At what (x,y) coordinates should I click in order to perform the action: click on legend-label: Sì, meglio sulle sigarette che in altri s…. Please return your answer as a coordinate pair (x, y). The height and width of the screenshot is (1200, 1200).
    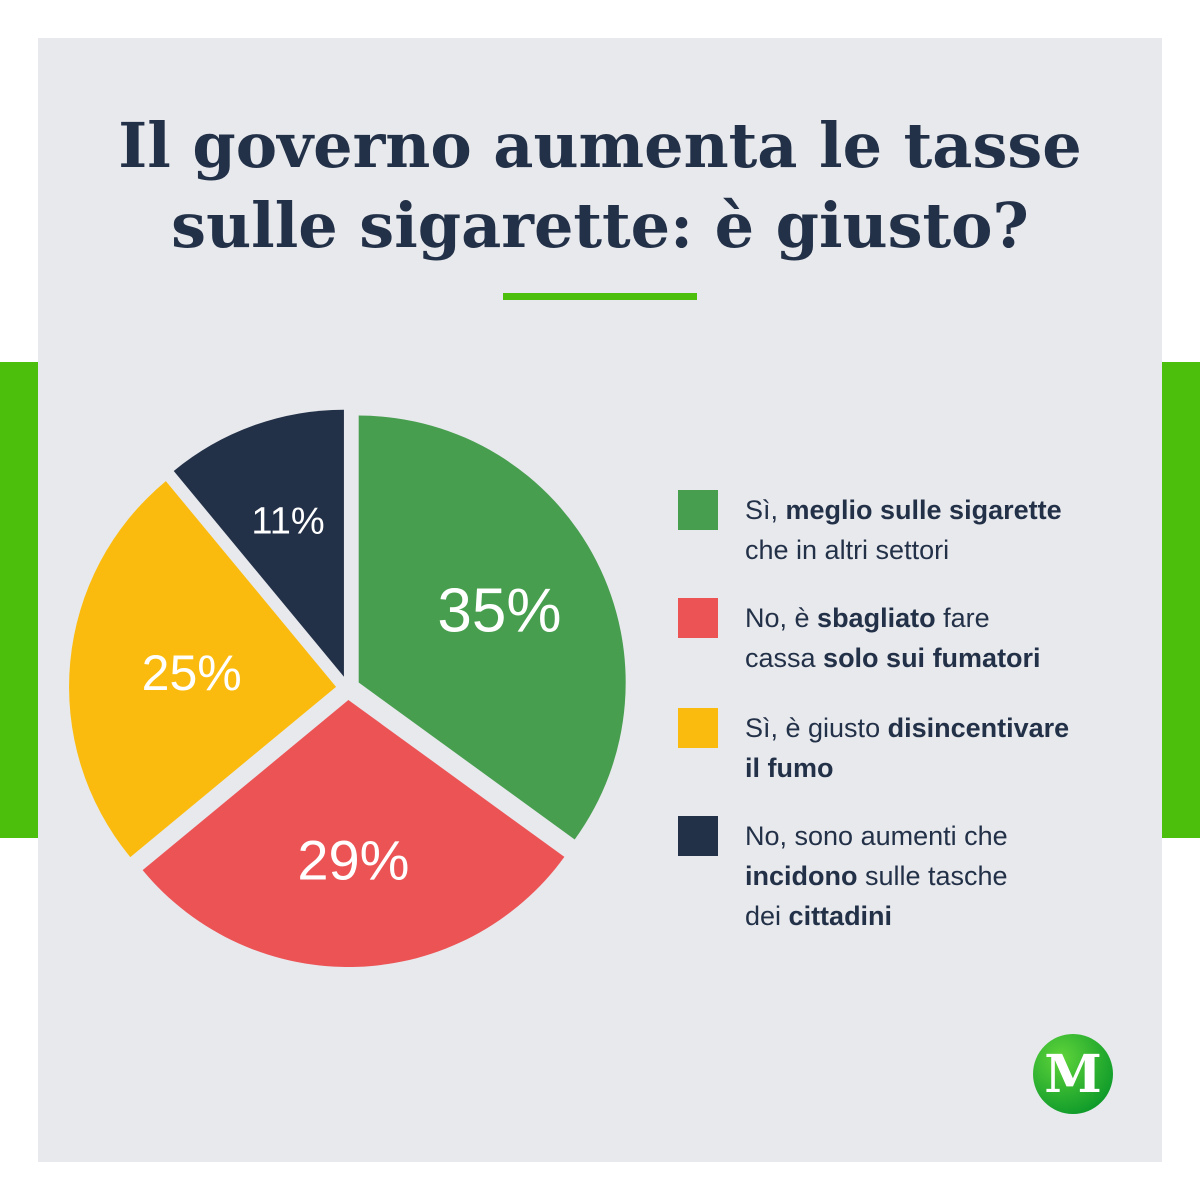
    Looking at the image, I should click on (935, 530).